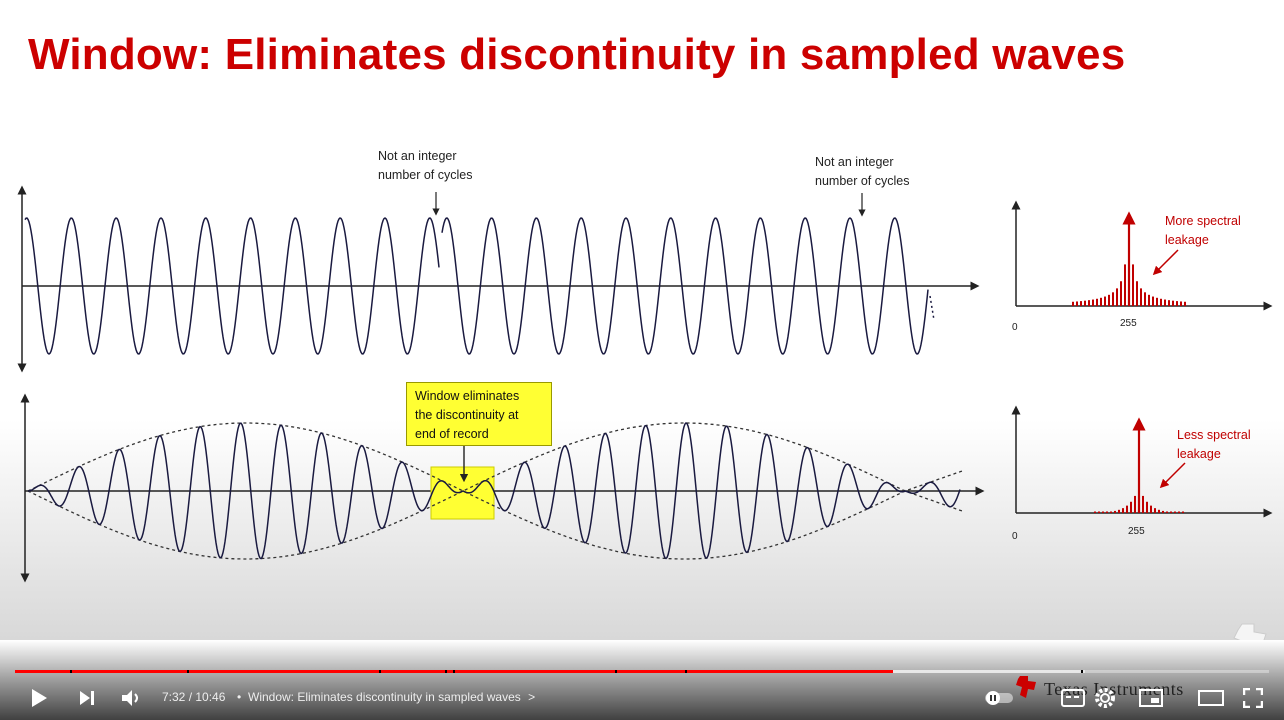  I want to click on next-icon, so click(87, 698).